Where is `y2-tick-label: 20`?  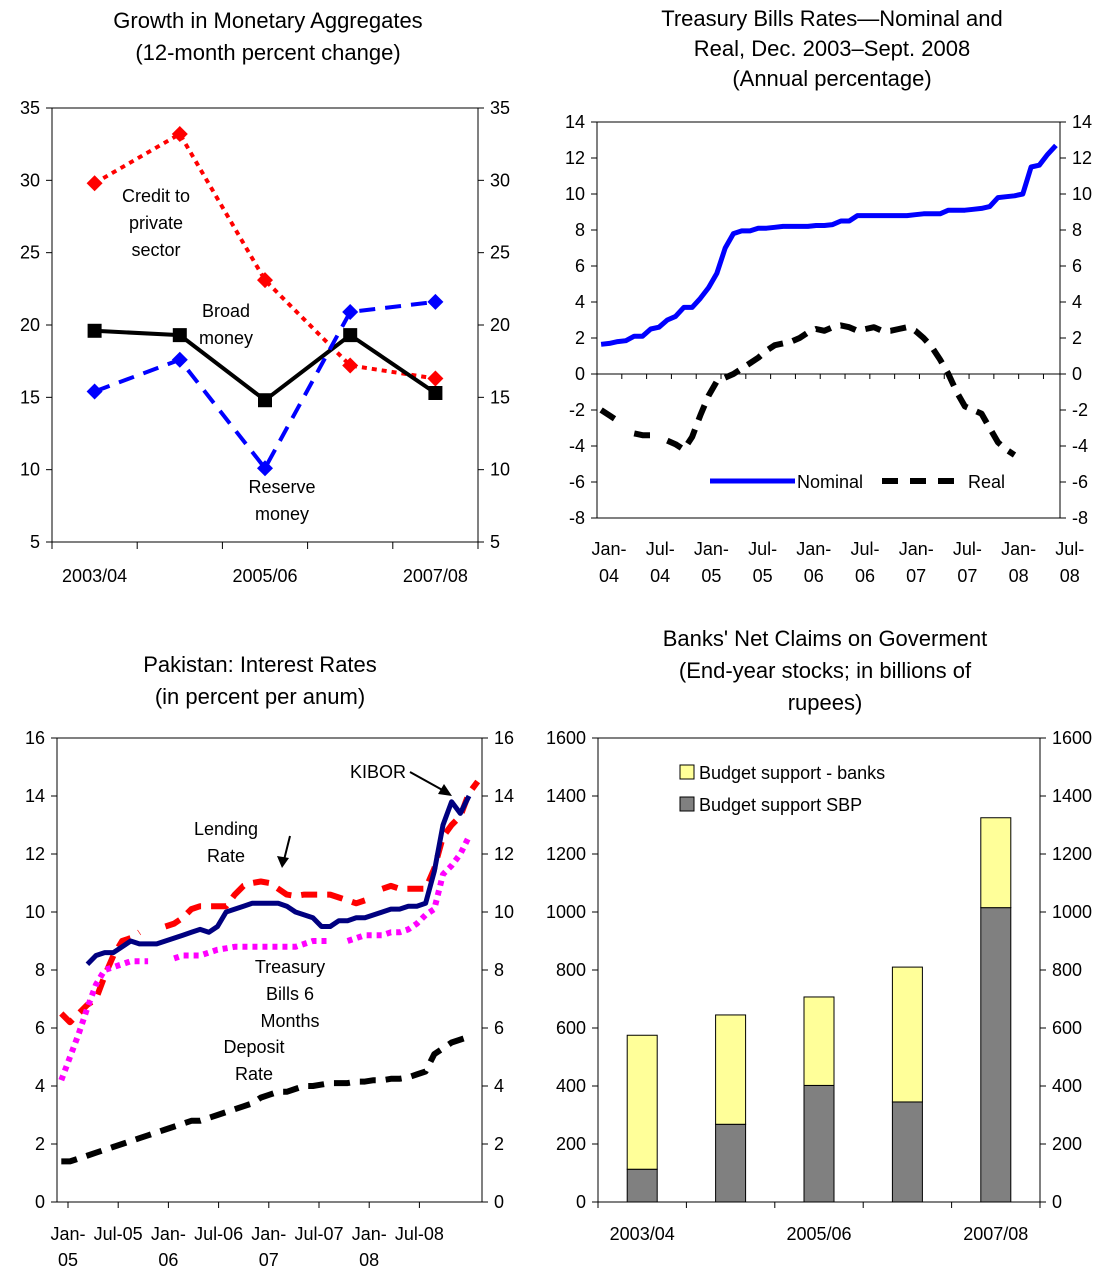
y2-tick-label: 20 is located at coordinates (500, 325).